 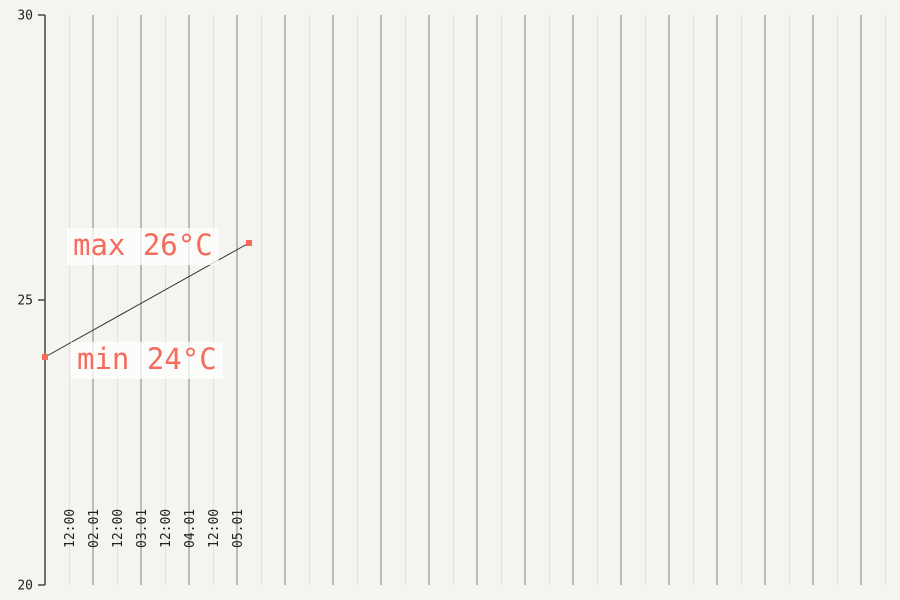 What do you see at coordinates (25, 586) in the screenshot?
I see `y-tick-label: 20` at bounding box center [25, 586].